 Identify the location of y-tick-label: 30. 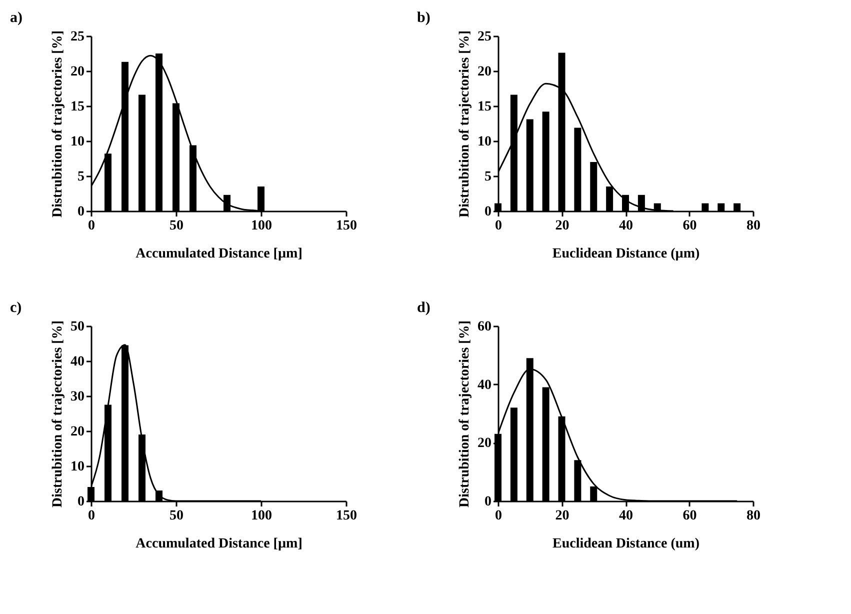
(77, 397).